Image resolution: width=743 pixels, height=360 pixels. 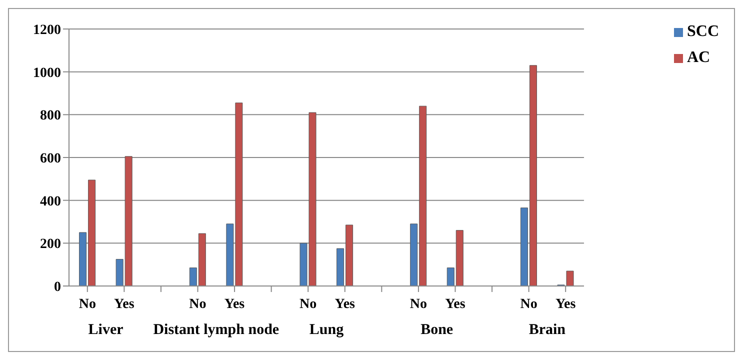 What do you see at coordinates (50, 116) in the screenshot?
I see `y-tick-label: 800` at bounding box center [50, 116].